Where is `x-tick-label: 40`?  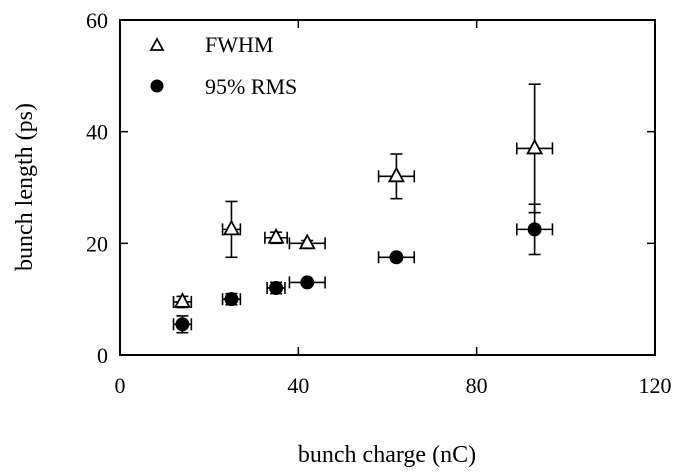 x-tick-label: 40 is located at coordinates (298, 385).